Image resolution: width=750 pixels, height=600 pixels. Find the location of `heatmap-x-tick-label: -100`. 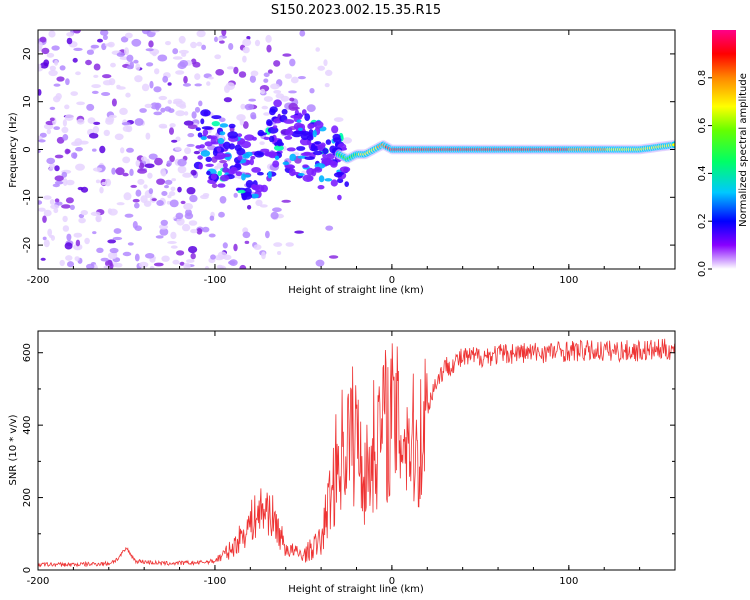

heatmap-x-tick-label: -100 is located at coordinates (215, 280).